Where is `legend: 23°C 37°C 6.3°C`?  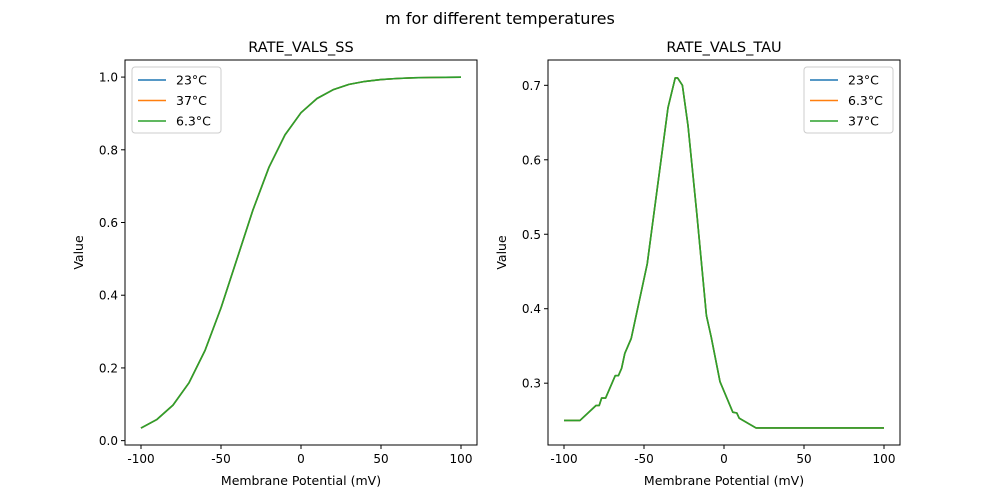
legend: 23°C 37°C 6.3°C is located at coordinates (176, 100).